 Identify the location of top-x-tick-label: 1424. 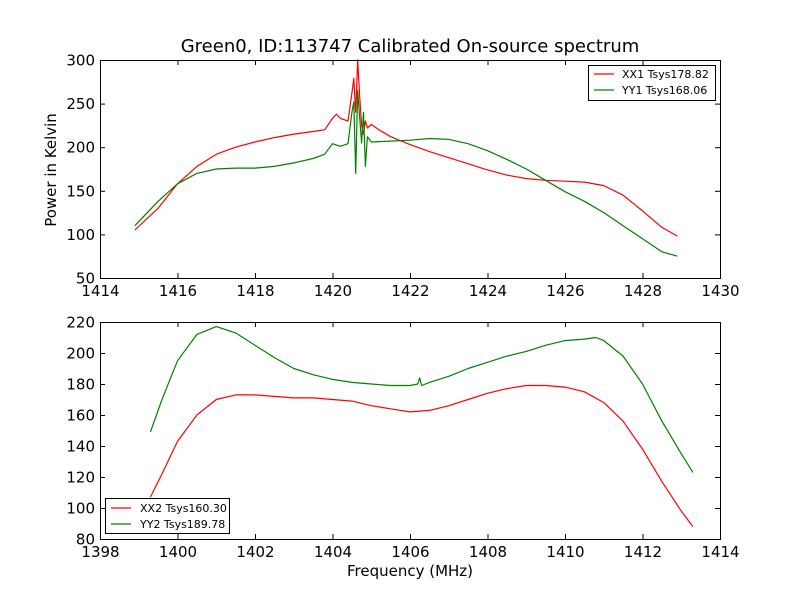
(488, 291).